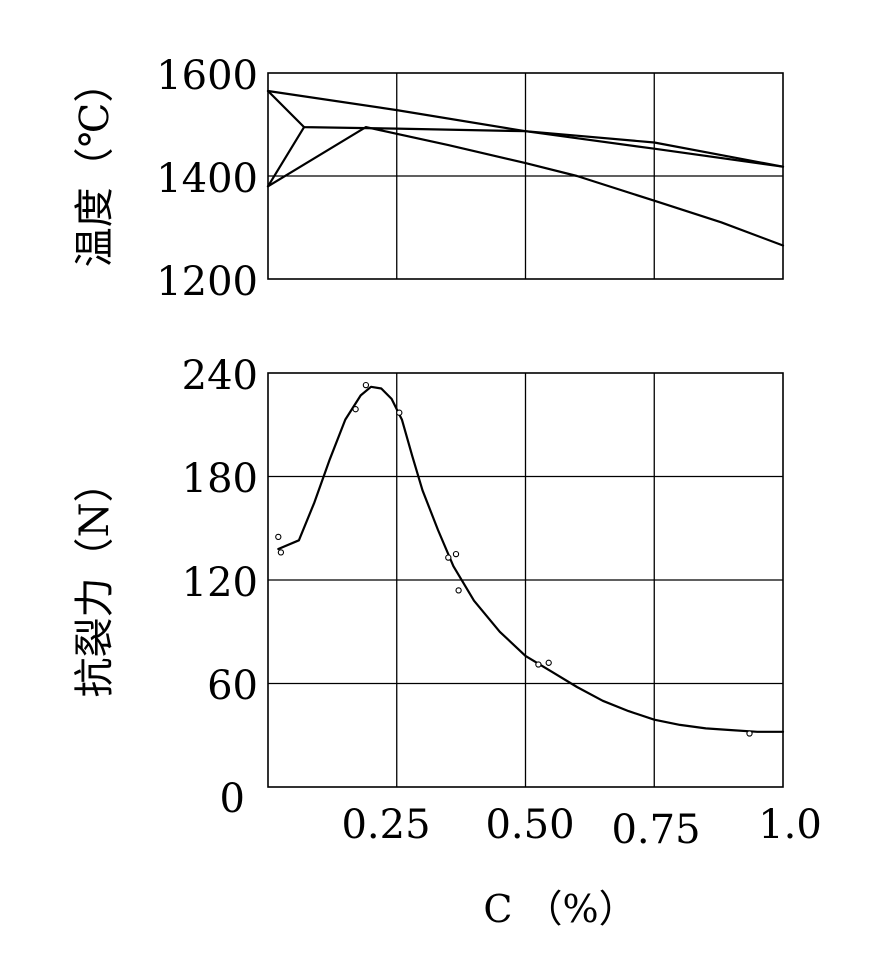 Image resolution: width=886 pixels, height=960 pixels. I want to click on temperature-plot-frame, so click(525, 176).